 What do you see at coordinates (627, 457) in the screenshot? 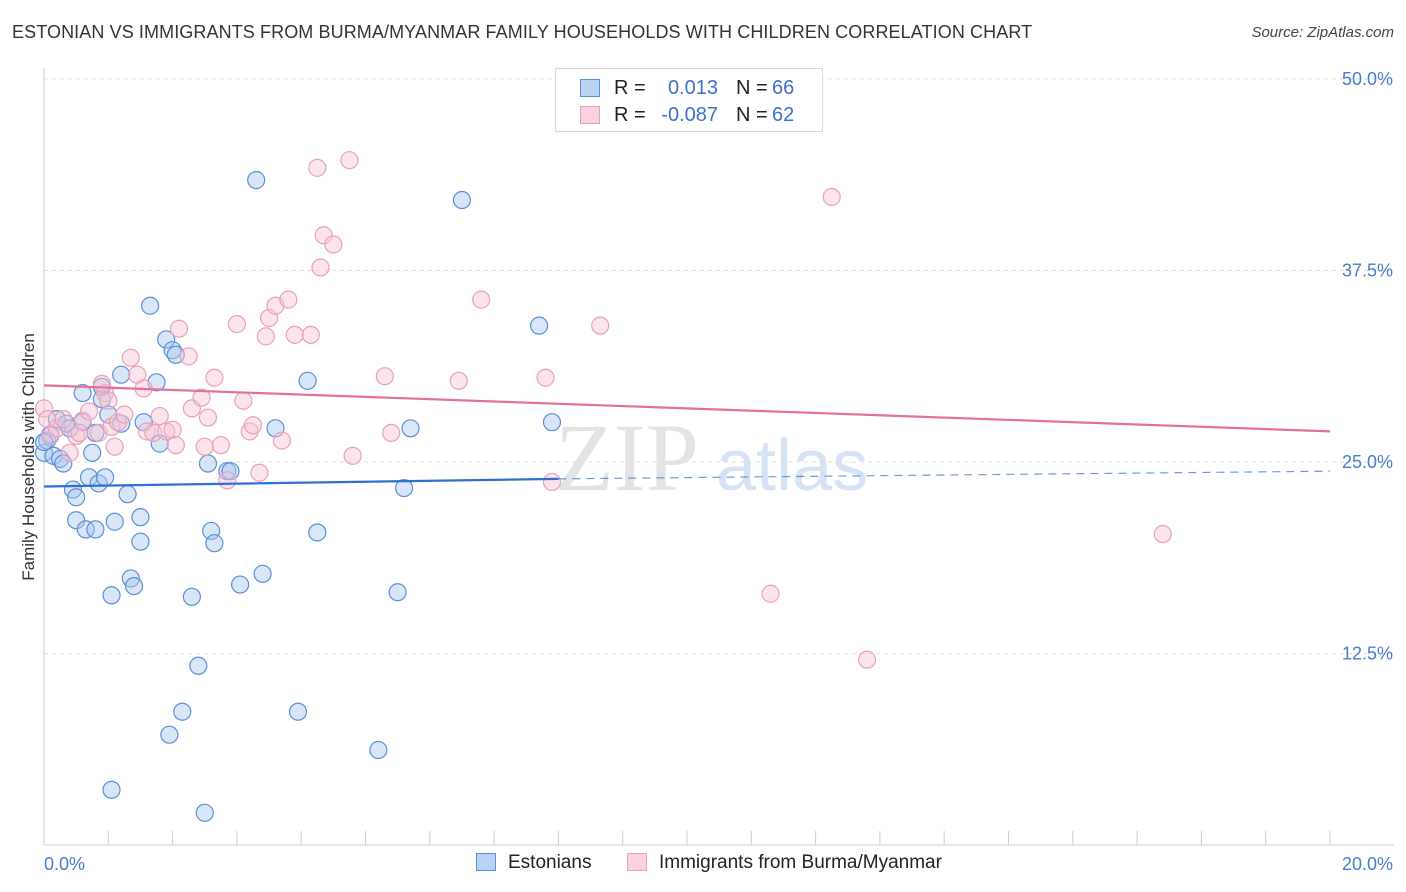
I see `watermark-zip: ZIP` at bounding box center [627, 457].